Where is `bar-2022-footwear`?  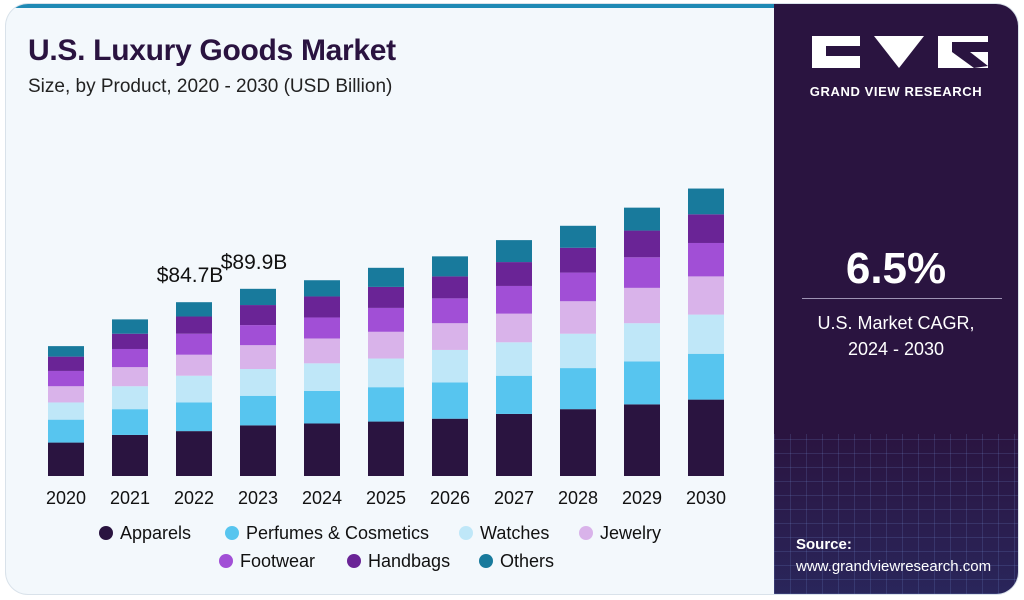 bar-2022-footwear is located at coordinates (194, 344).